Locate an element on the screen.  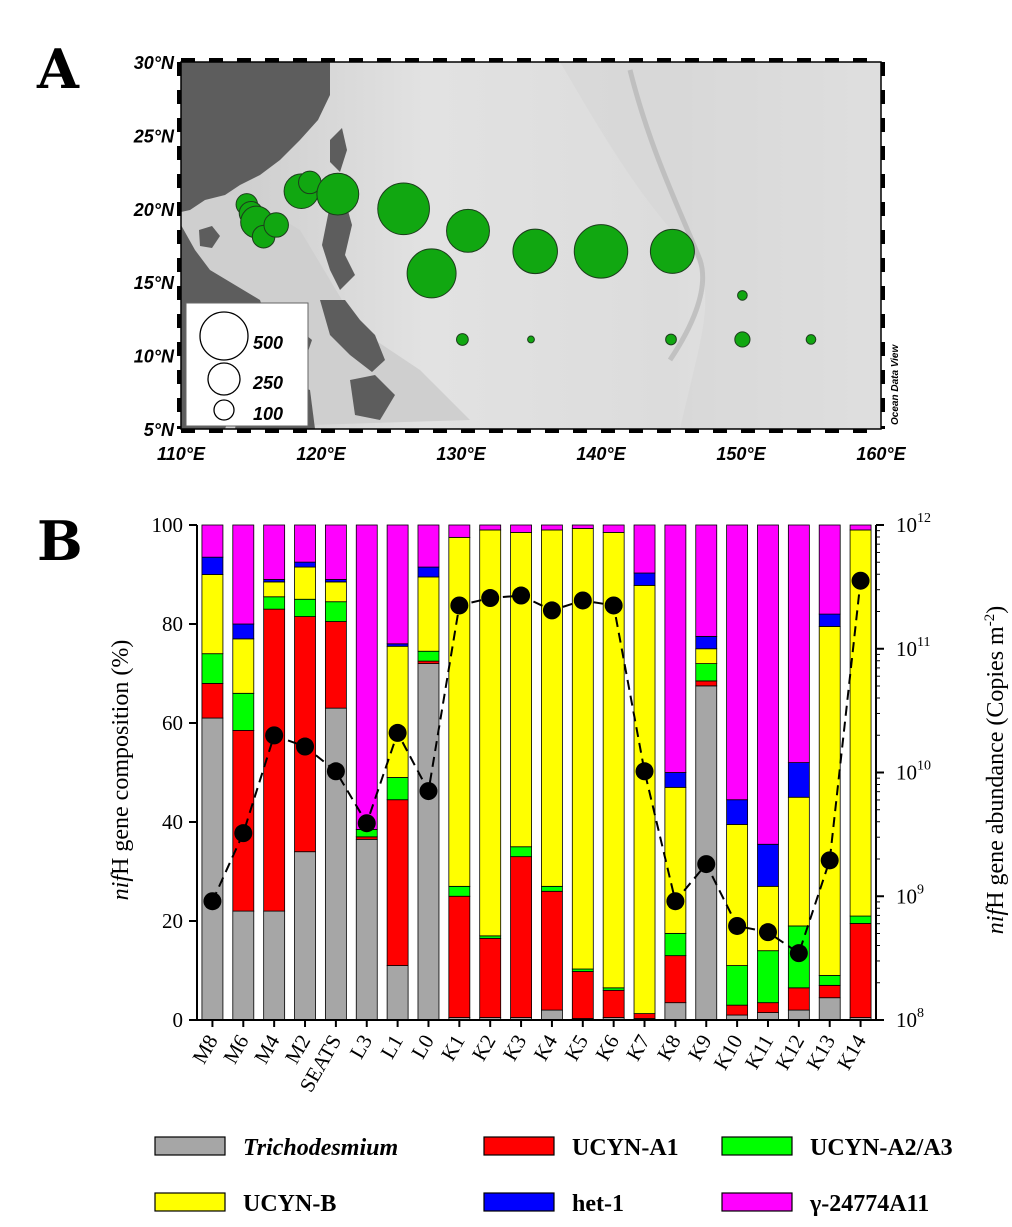
legend-swatch-trichodesmium is located at coordinates (190, 1146).